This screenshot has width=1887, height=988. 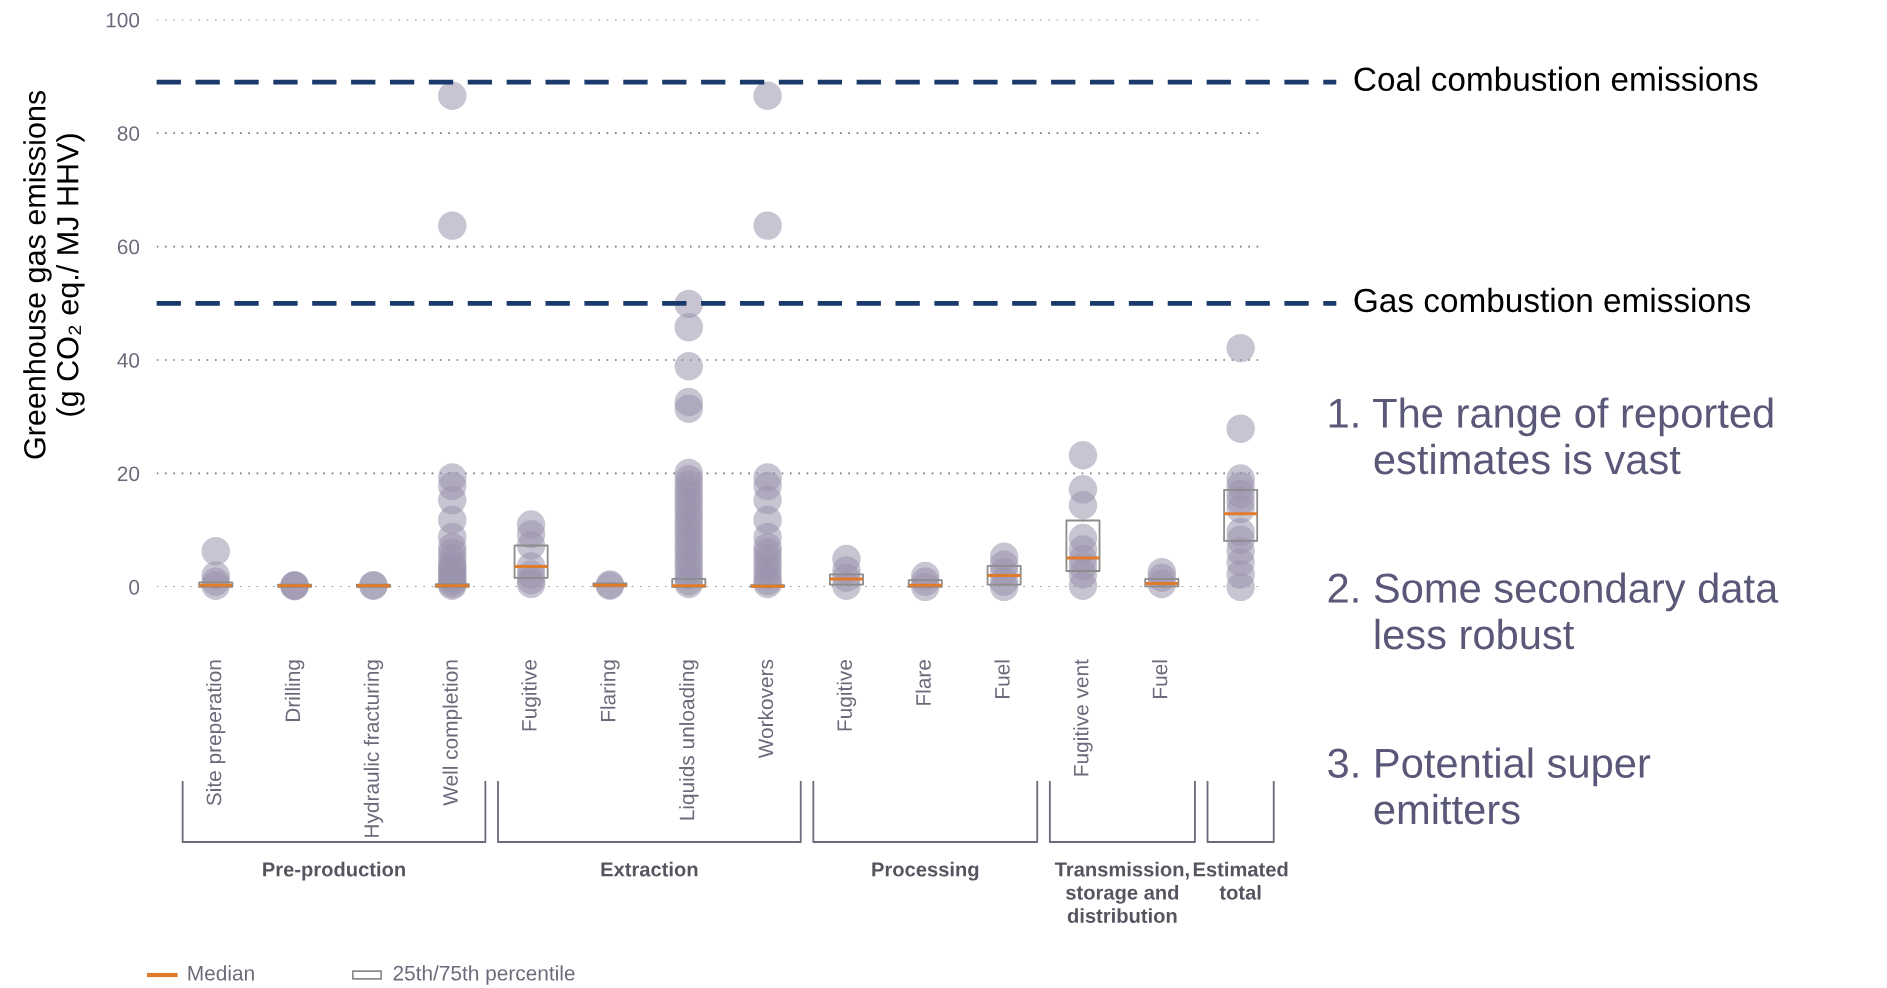 I want to click on text: 25th/75th percentile, so click(x=484, y=975).